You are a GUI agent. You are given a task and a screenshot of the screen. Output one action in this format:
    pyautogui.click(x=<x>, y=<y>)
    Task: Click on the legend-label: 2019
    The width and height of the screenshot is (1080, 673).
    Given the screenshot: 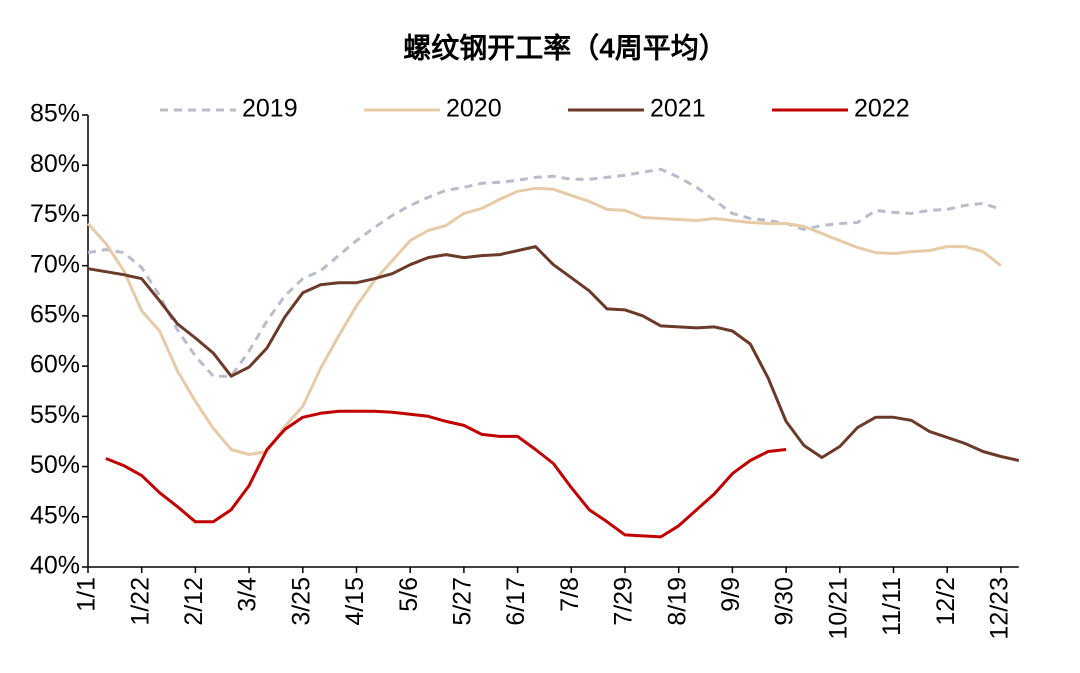 What is the action you would take?
    pyautogui.click(x=270, y=109)
    